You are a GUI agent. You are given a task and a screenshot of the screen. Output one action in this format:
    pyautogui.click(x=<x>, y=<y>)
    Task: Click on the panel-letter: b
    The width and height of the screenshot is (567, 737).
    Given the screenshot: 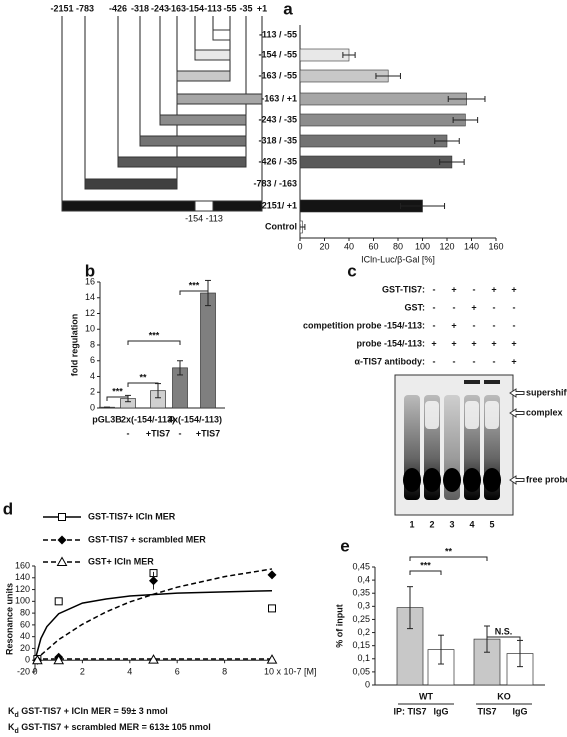 What is the action you would take?
    pyautogui.click(x=90, y=270)
    